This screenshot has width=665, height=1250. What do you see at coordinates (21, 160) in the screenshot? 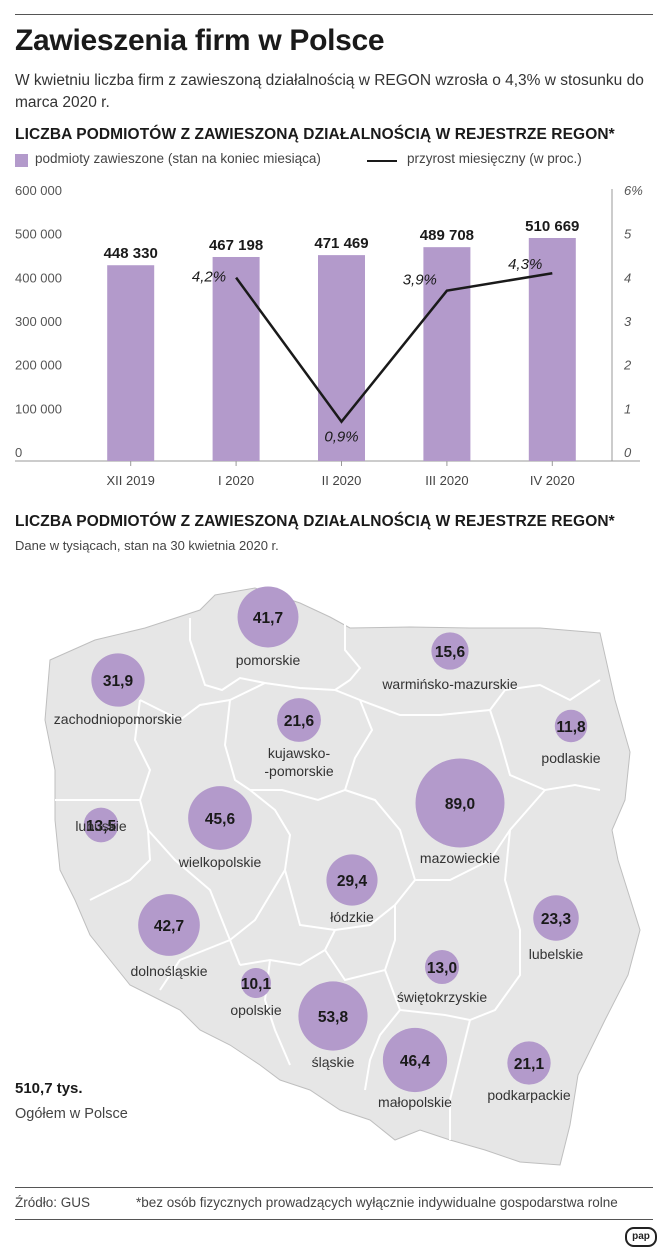
I see `legend-bar-swatch` at bounding box center [21, 160].